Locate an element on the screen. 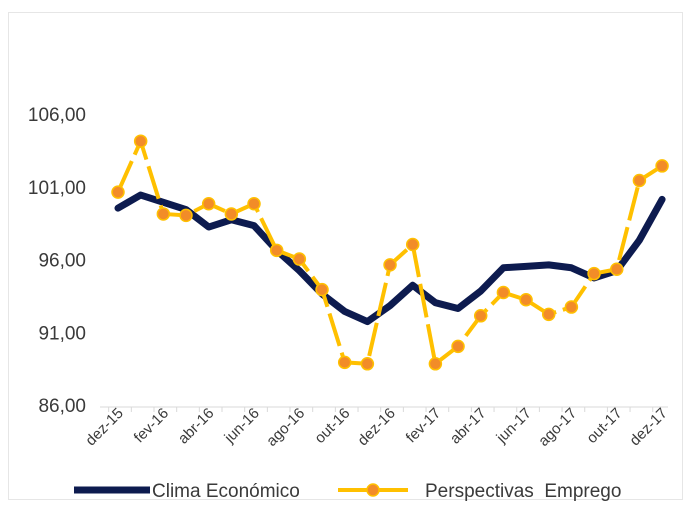  x-tick-label: dez-15 is located at coordinates (104, 427).